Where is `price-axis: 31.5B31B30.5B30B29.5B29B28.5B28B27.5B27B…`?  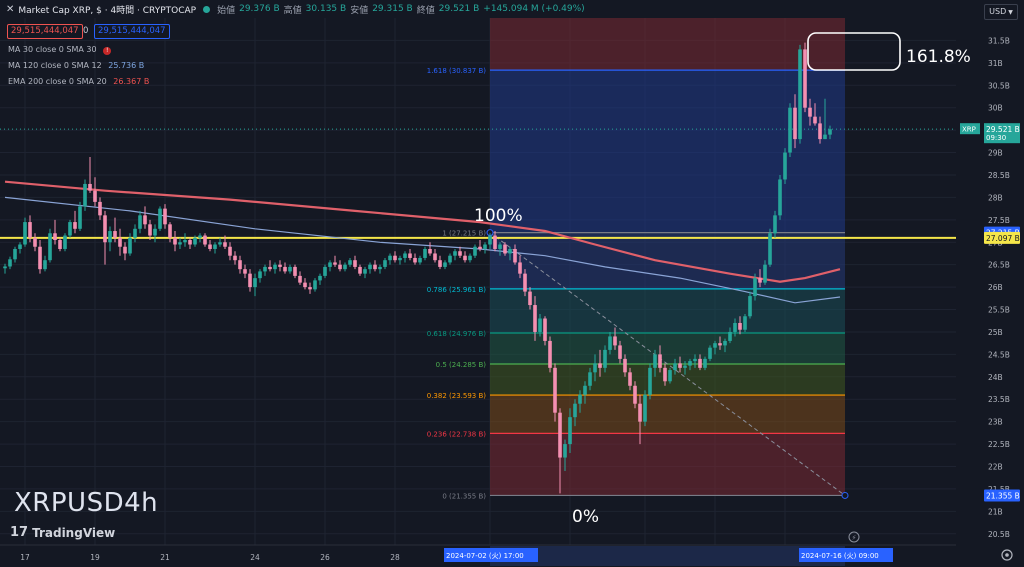 price-axis: 31.5B31B30.5B30B29.5B29B28.5B28B27.5B27B… is located at coordinates (990, 281).